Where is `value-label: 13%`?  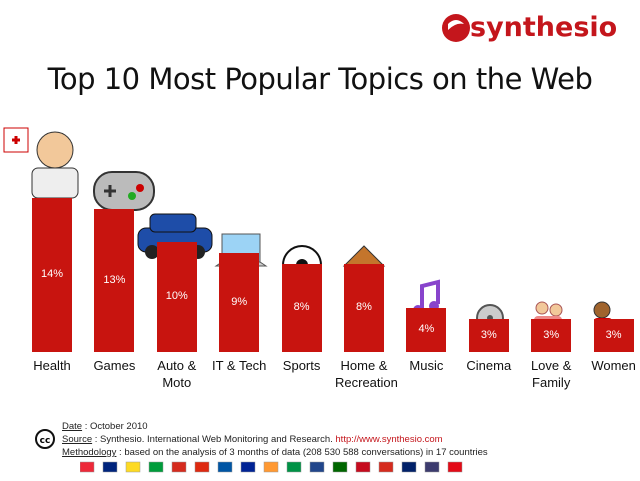 value-label: 13% is located at coordinates (114, 279).